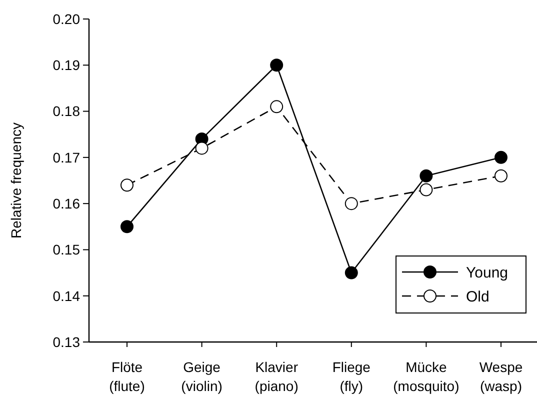 The width and height of the screenshot is (537, 402). Describe the element at coordinates (426, 376) in the screenshot. I see `x-tick-label: Mücke (mosquito)` at that location.